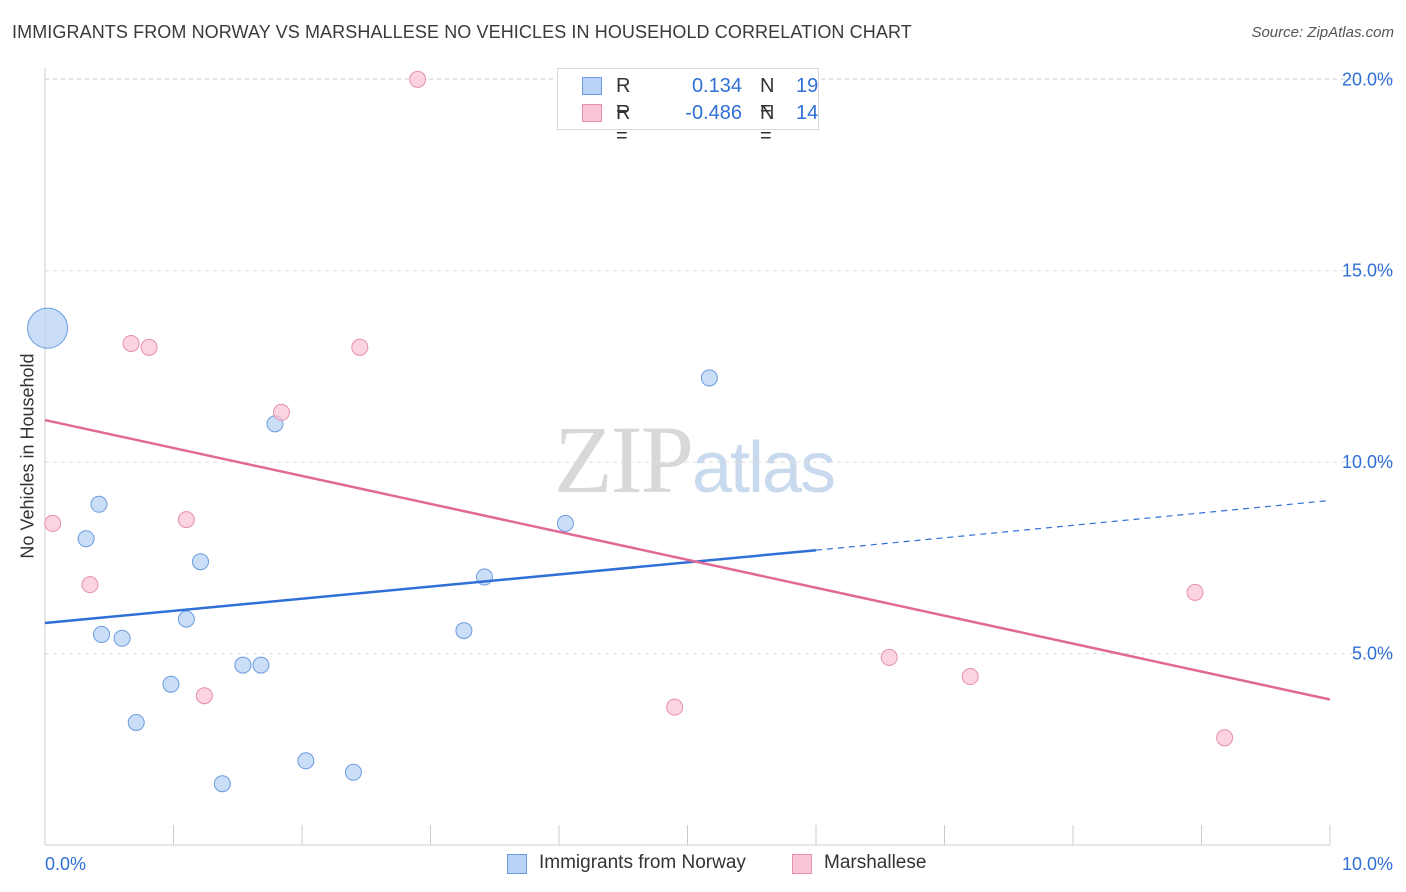 The width and height of the screenshot is (1406, 892). I want to click on y-tick-label: 15.0%, so click(1367, 271).